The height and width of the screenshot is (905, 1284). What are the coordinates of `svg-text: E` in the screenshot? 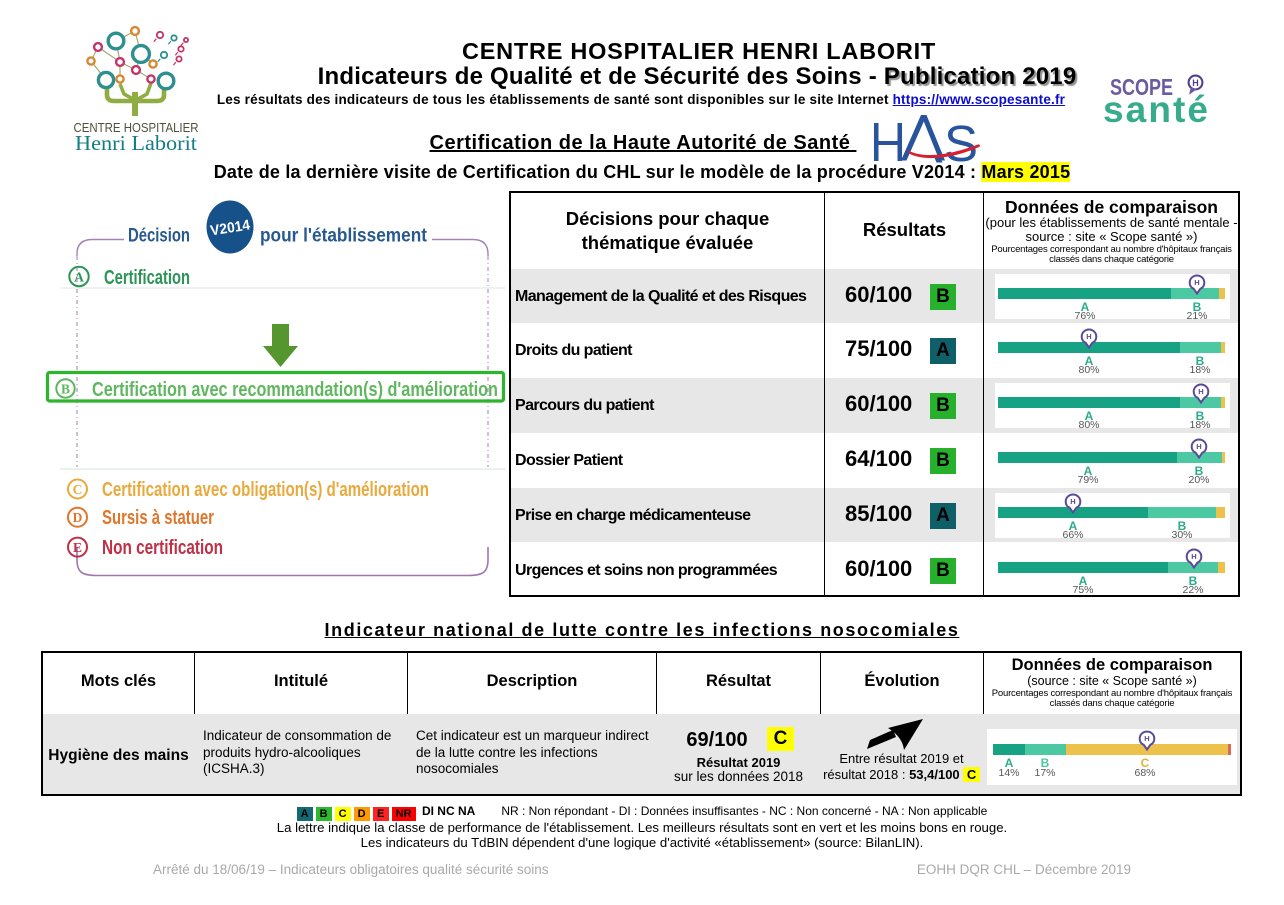 It's located at (77, 547).